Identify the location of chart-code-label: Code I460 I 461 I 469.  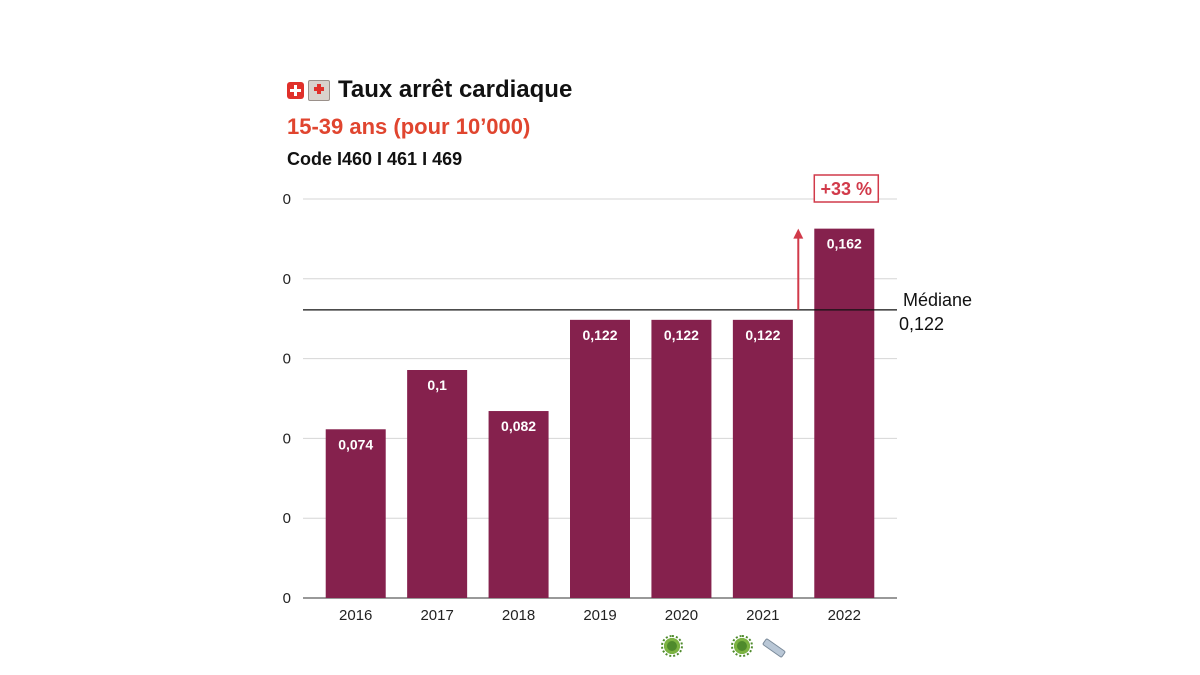
(375, 159).